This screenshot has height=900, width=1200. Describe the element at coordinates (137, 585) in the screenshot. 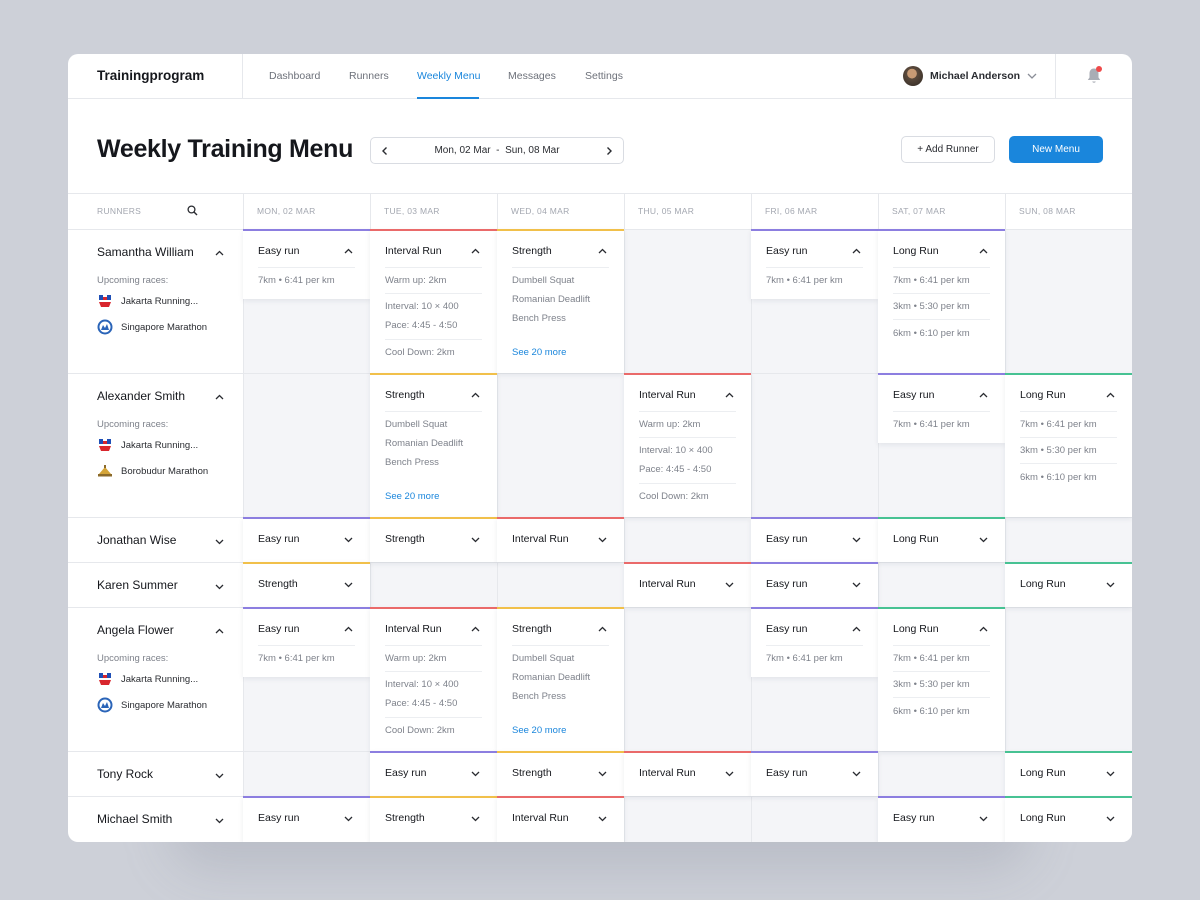

I see `runner-name: Karen Summer` at that location.